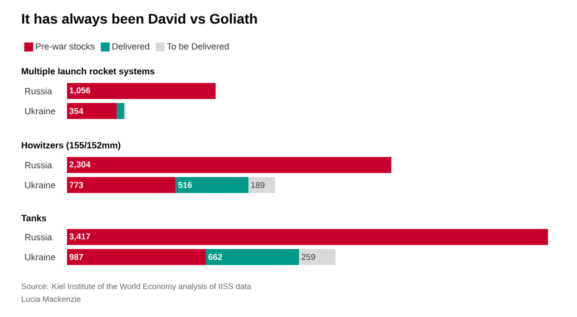  What do you see at coordinates (76, 111) in the screenshot?
I see `data-label: 354` at bounding box center [76, 111].